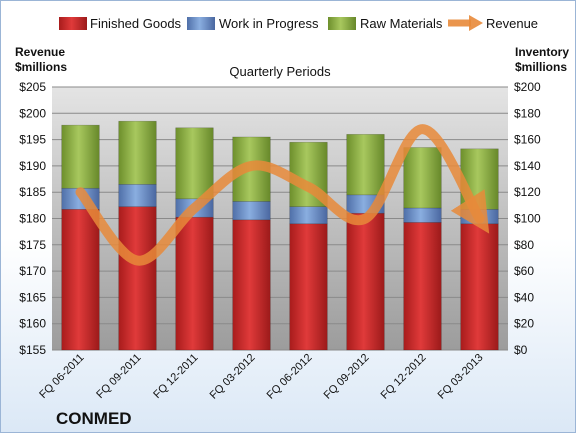  Describe the element at coordinates (233, 377) in the screenshot. I see `x-tick-label: FQ 03-2012` at that location.